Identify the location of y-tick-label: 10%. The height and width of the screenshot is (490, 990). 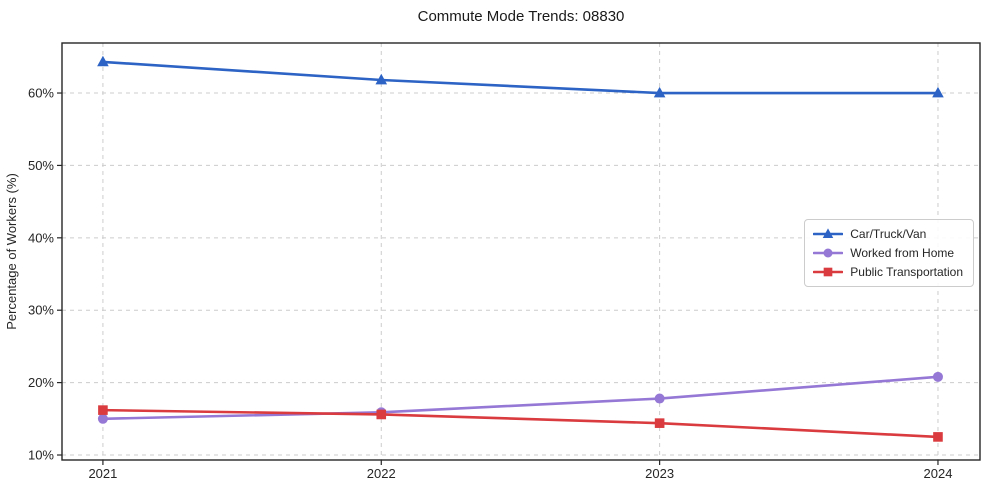
(41, 455).